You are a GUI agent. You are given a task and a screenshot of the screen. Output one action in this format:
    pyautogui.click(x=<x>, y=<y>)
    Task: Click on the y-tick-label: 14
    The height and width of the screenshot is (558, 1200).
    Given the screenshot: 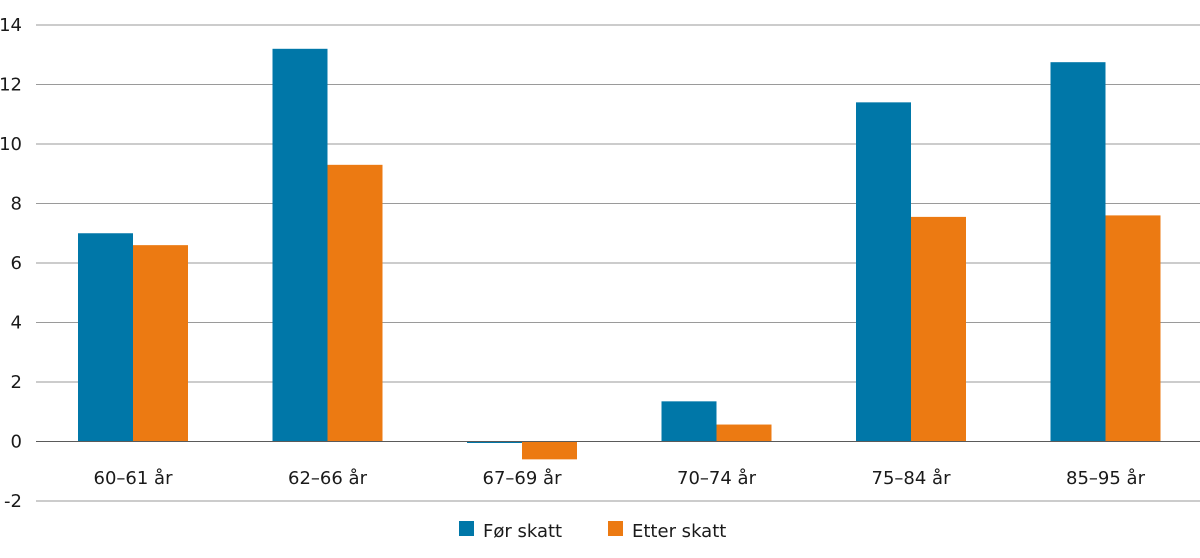 What is the action you would take?
    pyautogui.click(x=11, y=25)
    